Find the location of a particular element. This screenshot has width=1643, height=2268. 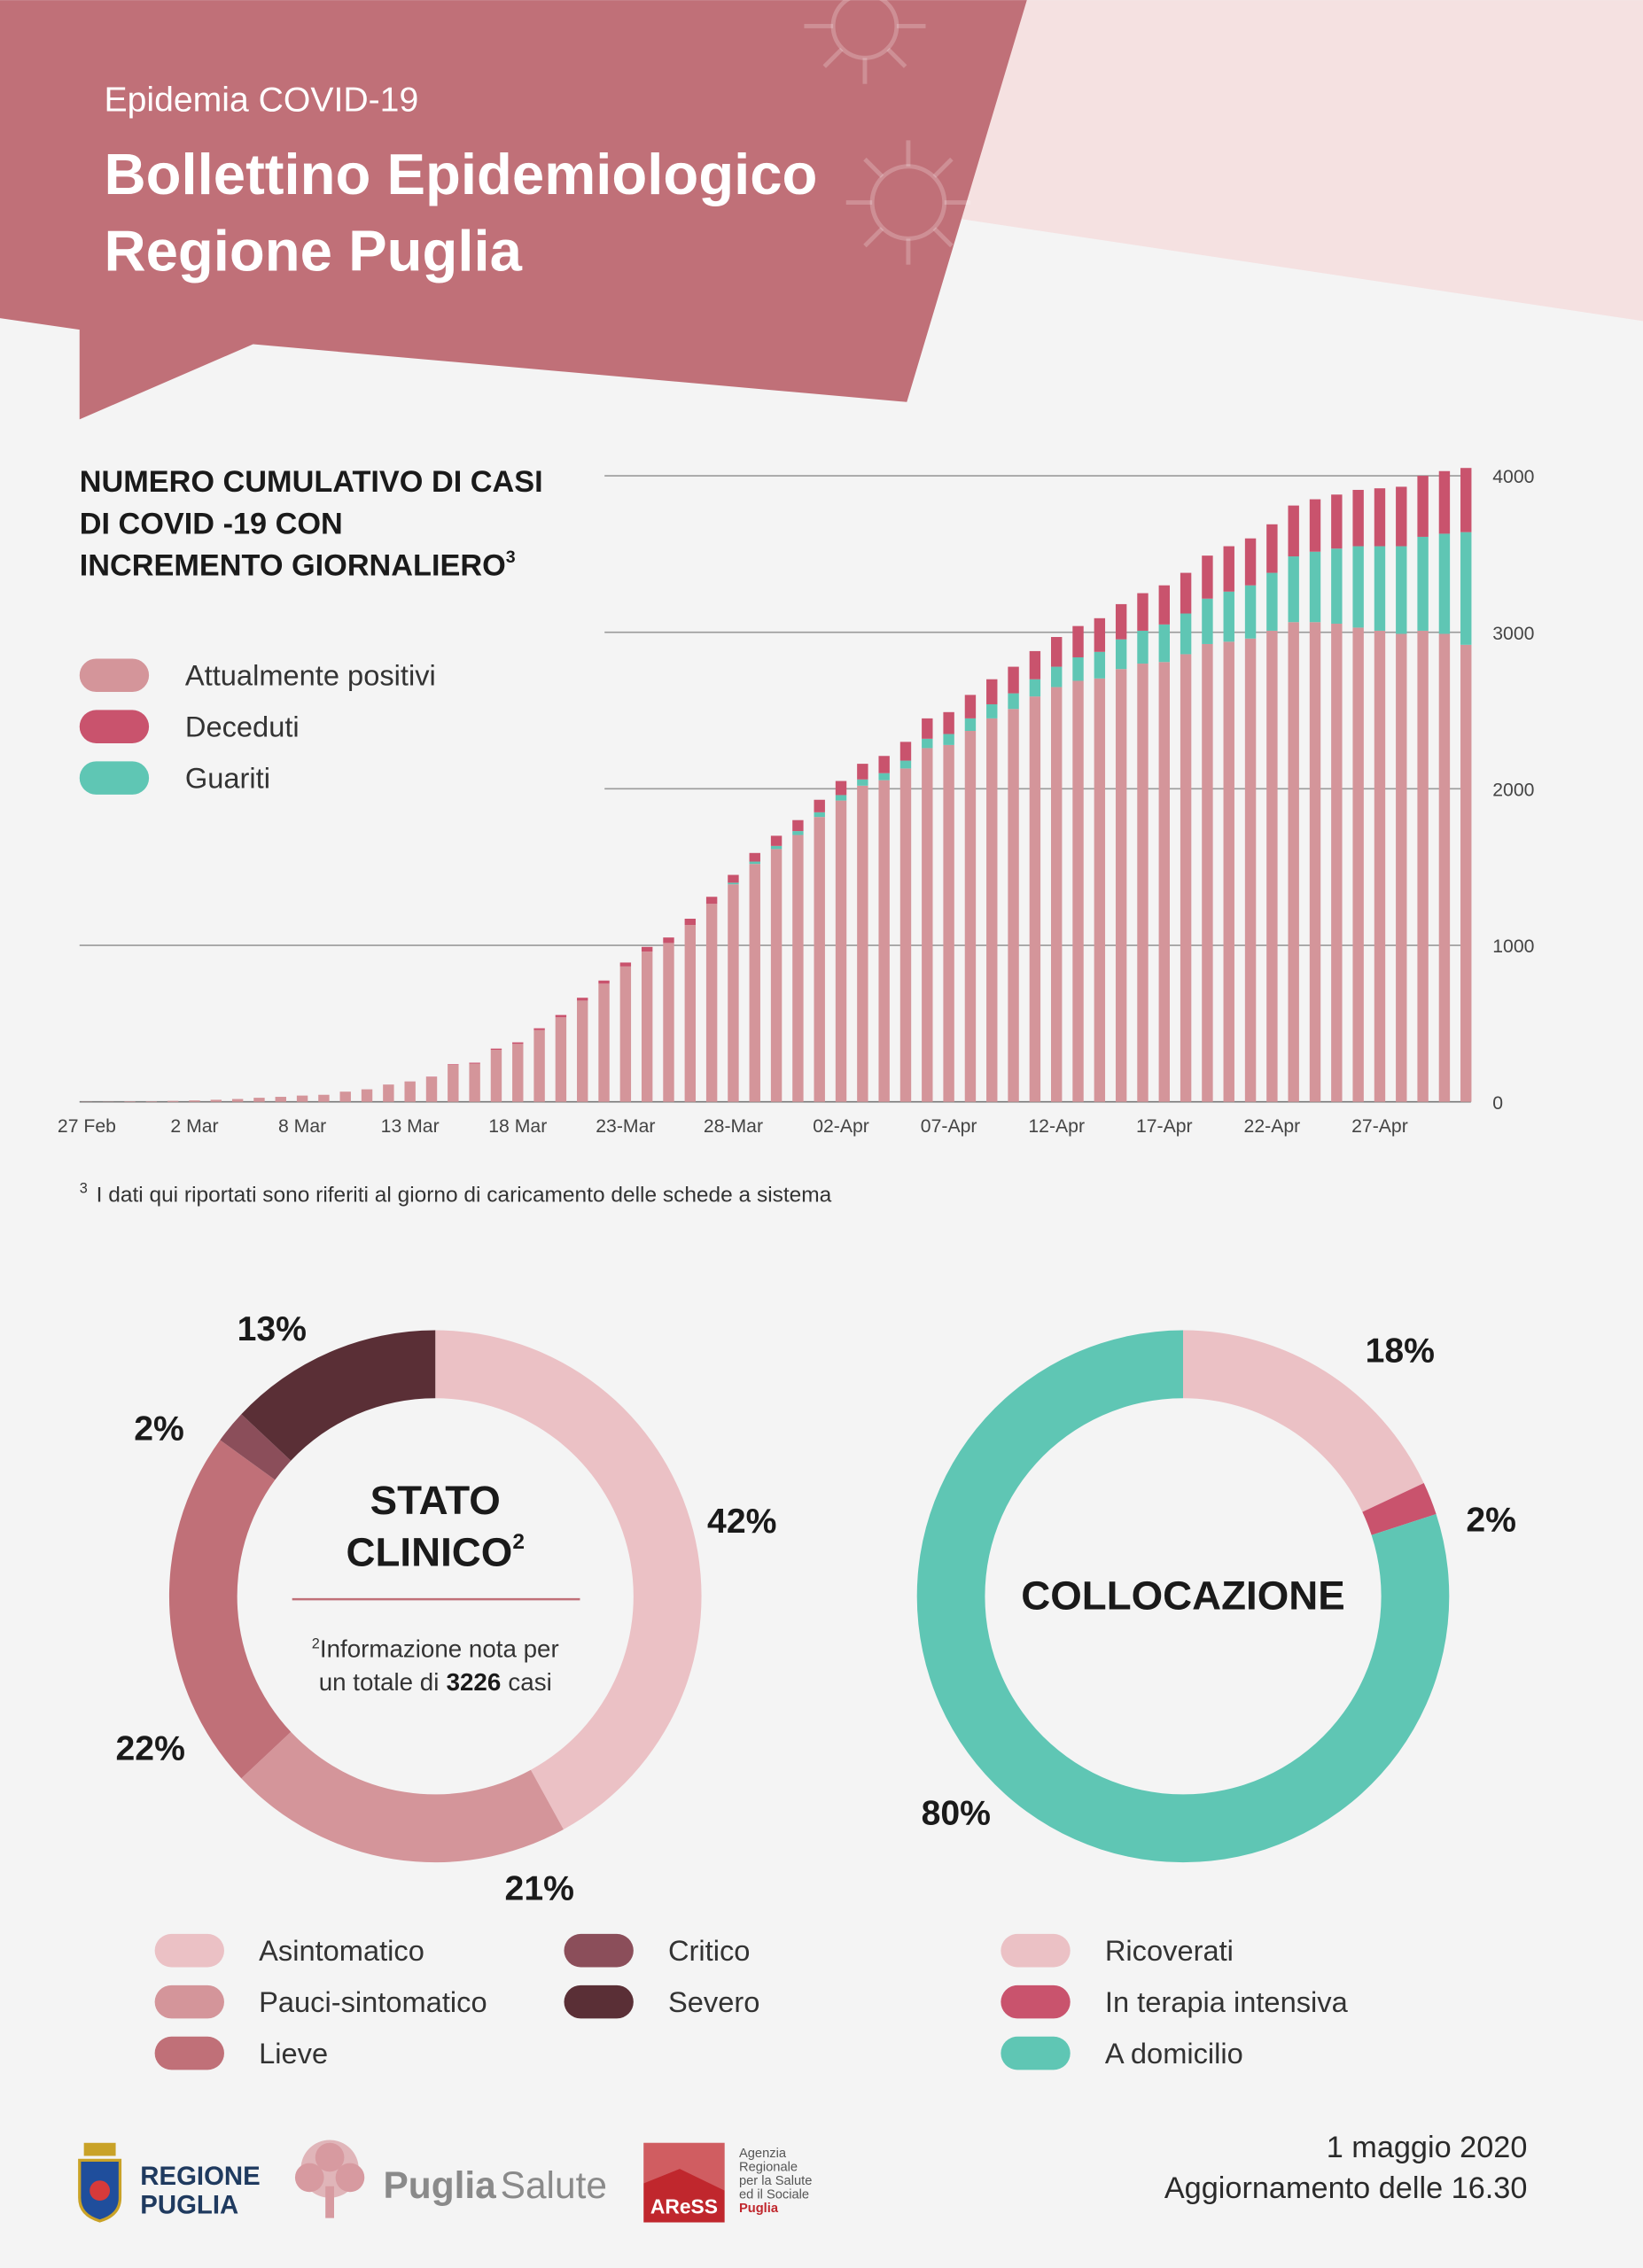

donut-title: COLLOCAZIONE is located at coordinates (1182, 1596).